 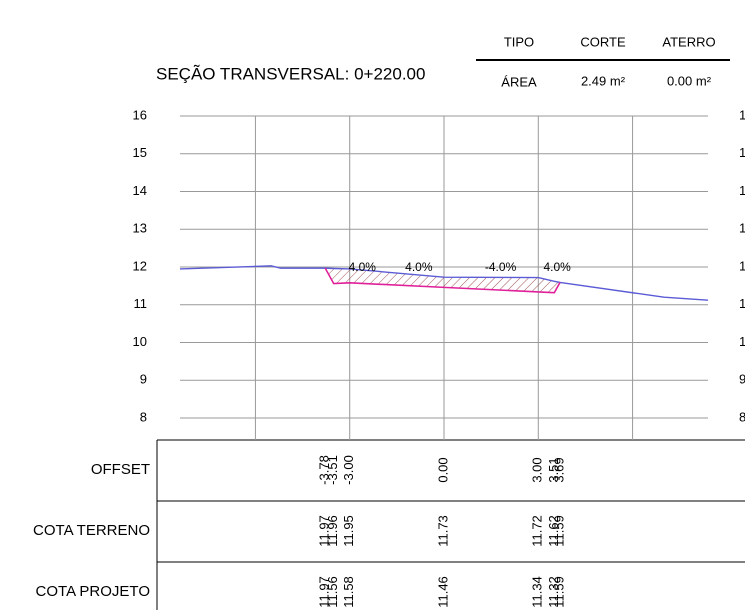 What do you see at coordinates (742, 416) in the screenshot?
I see `y2-tick-label: 8` at bounding box center [742, 416].